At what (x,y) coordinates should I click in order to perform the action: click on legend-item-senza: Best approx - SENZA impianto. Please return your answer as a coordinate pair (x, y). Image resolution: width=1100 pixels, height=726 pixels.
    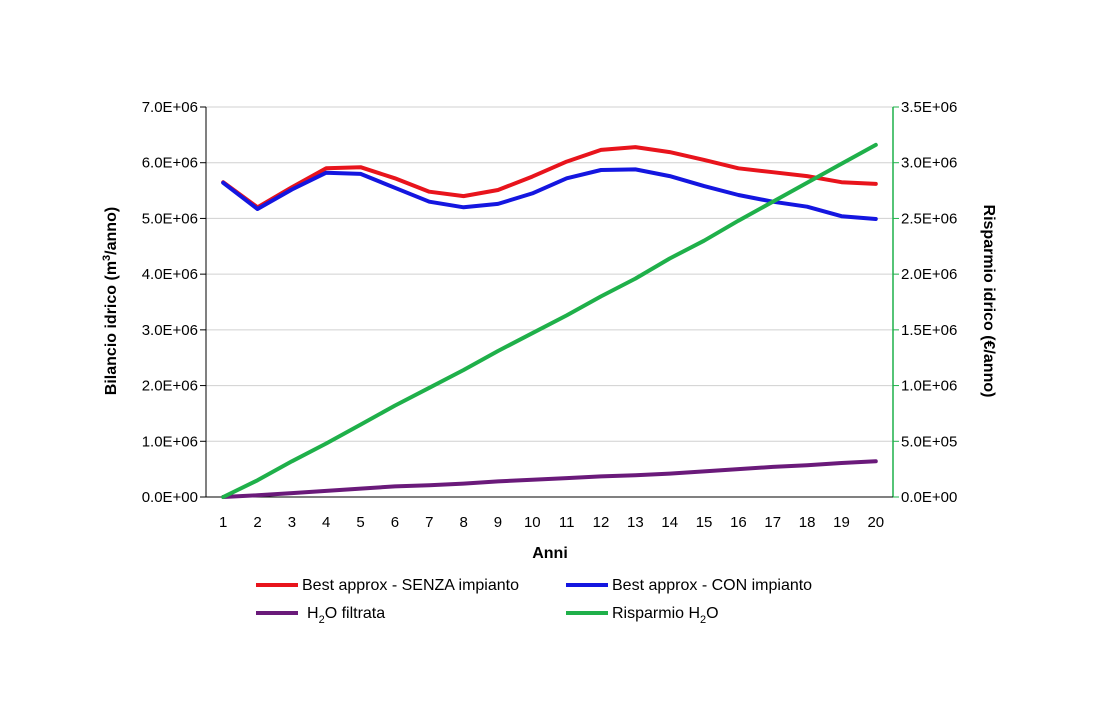
    Looking at the image, I should click on (387, 585).